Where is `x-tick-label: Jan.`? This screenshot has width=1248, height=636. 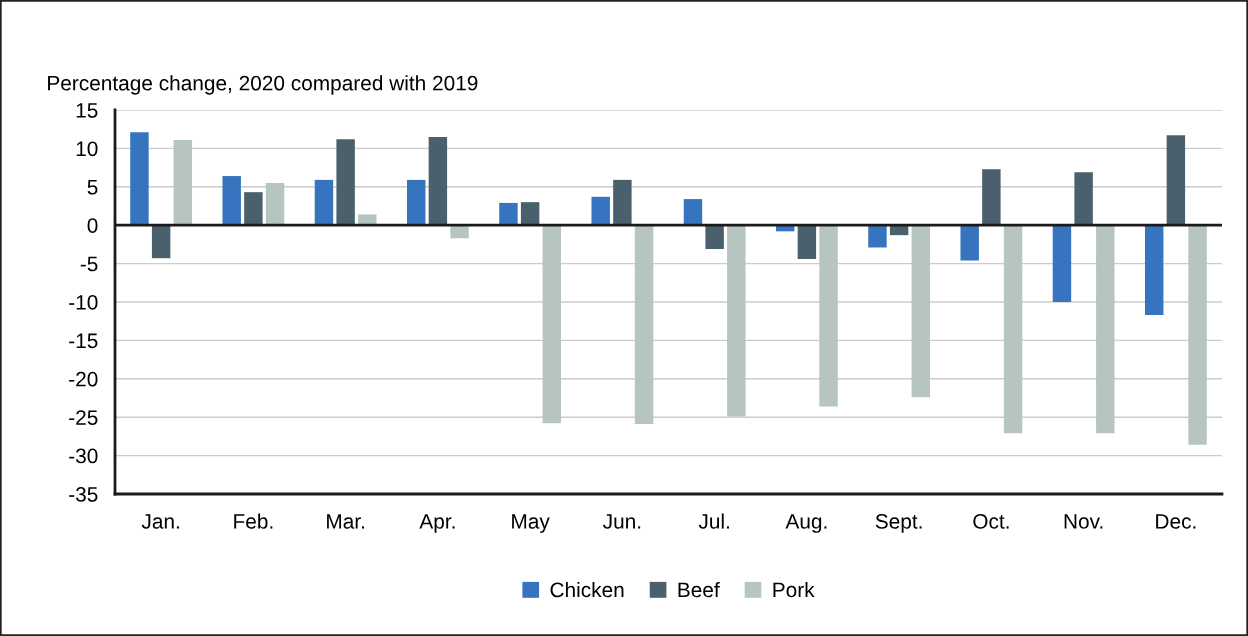 x-tick-label: Jan. is located at coordinates (160, 521).